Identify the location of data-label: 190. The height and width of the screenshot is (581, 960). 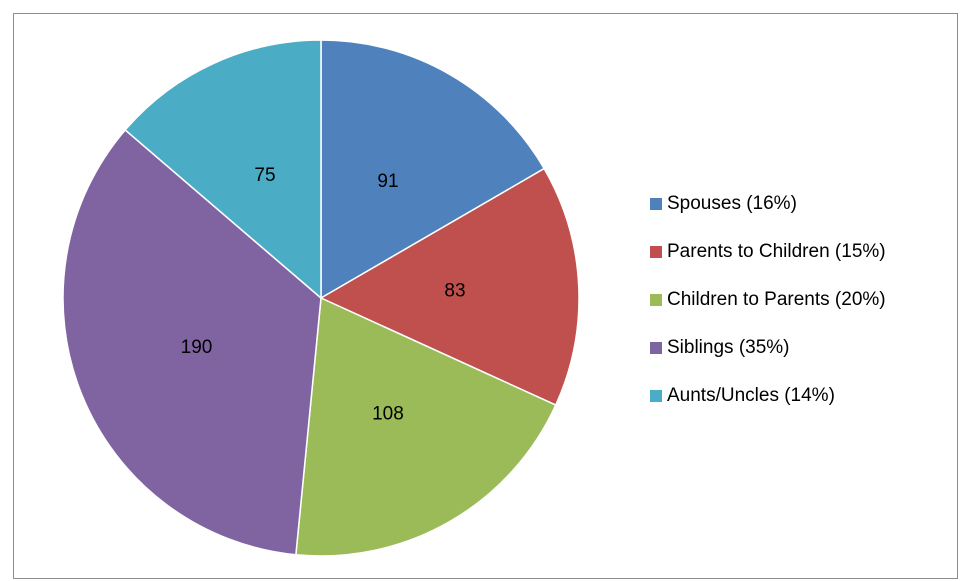
(197, 347).